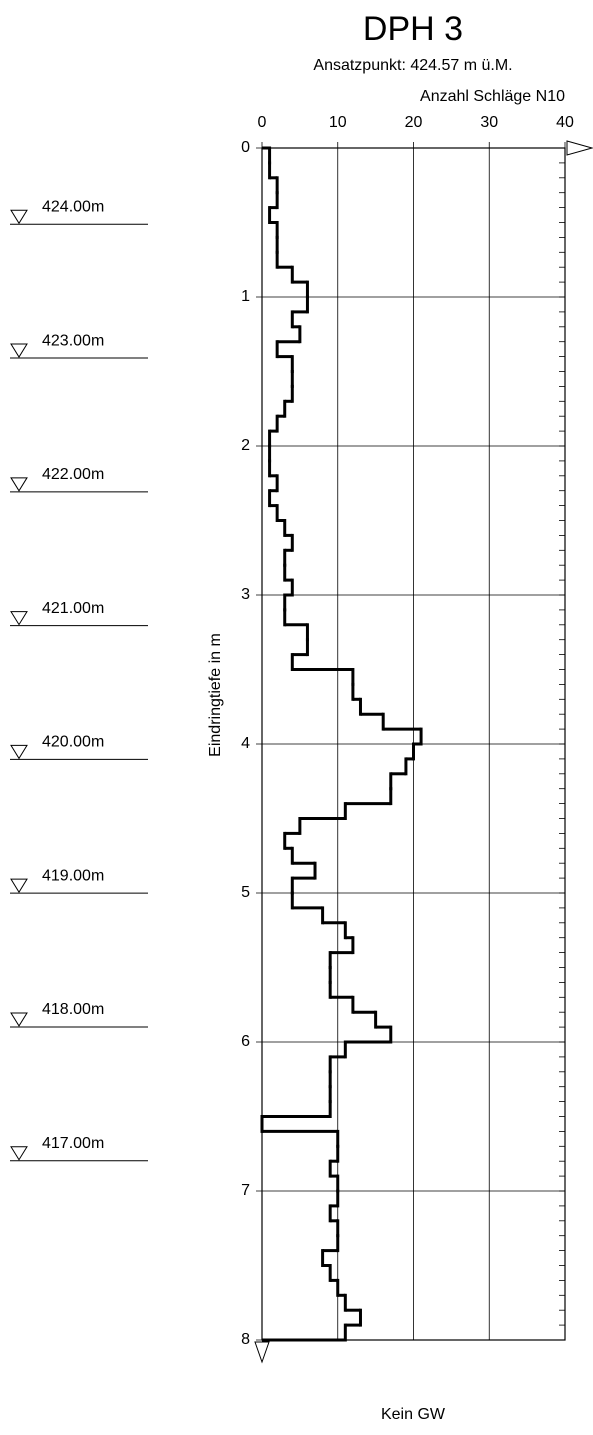 The height and width of the screenshot is (1435, 593). What do you see at coordinates (245, 296) in the screenshot?
I see `y-tick-label: 1` at bounding box center [245, 296].